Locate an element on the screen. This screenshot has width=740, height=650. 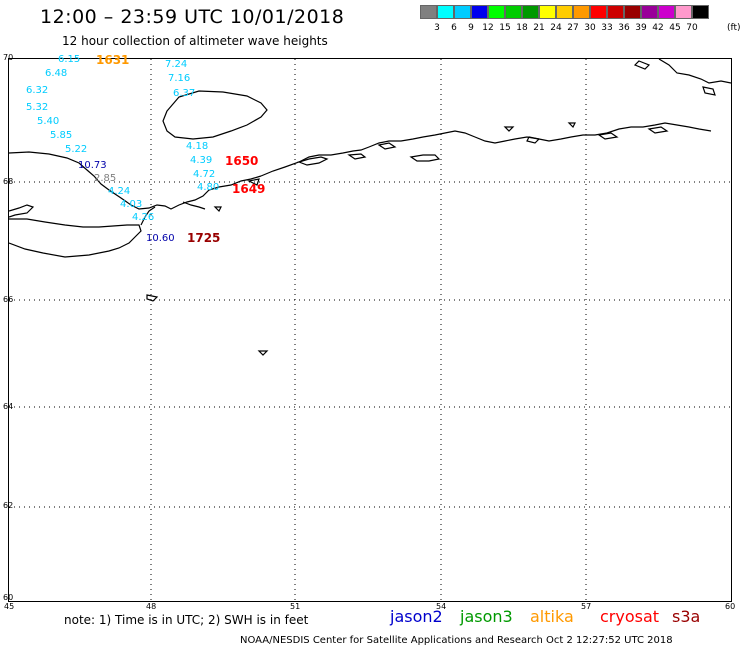
pass-id-label: 1650 is located at coordinates (242, 161).